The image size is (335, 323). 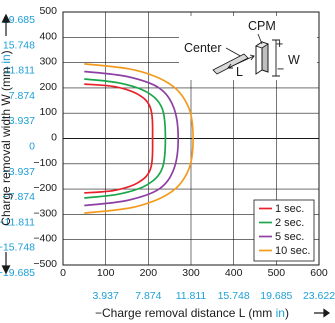 I want to click on x-tick-label-in: 15.748, so click(x=234, y=296).